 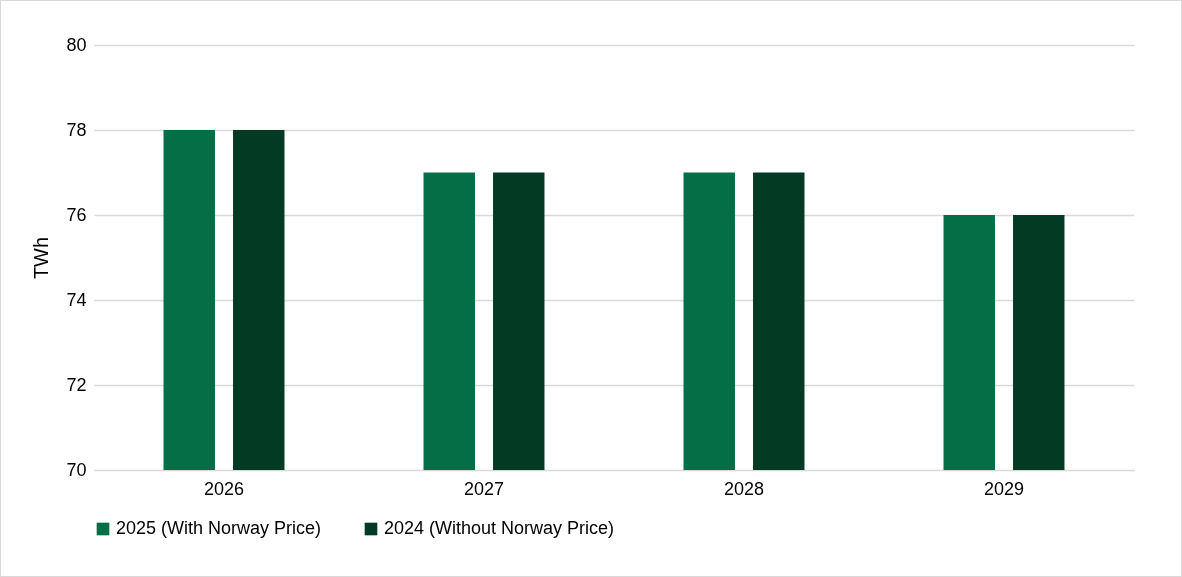 What do you see at coordinates (484, 488) in the screenshot?
I see `x-tick-label: 2027` at bounding box center [484, 488].